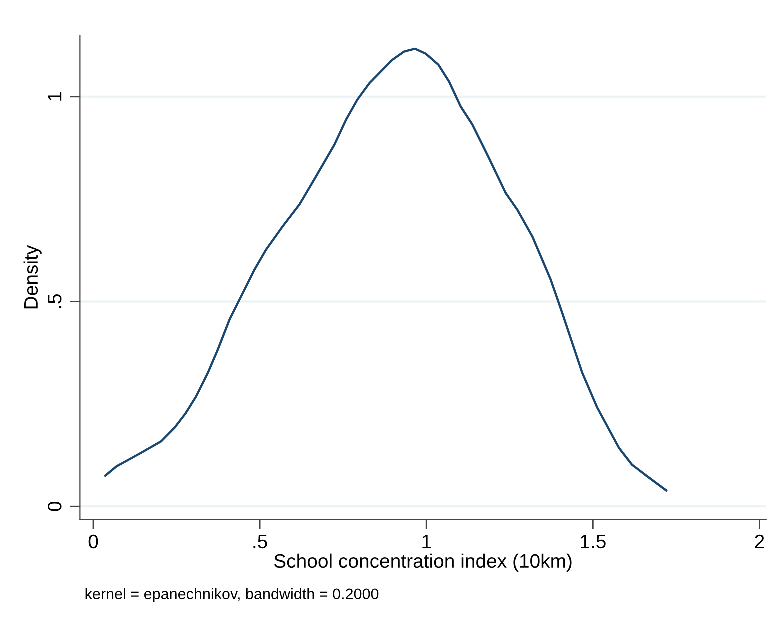  I want to click on x-tick-label: 2, so click(759, 541).